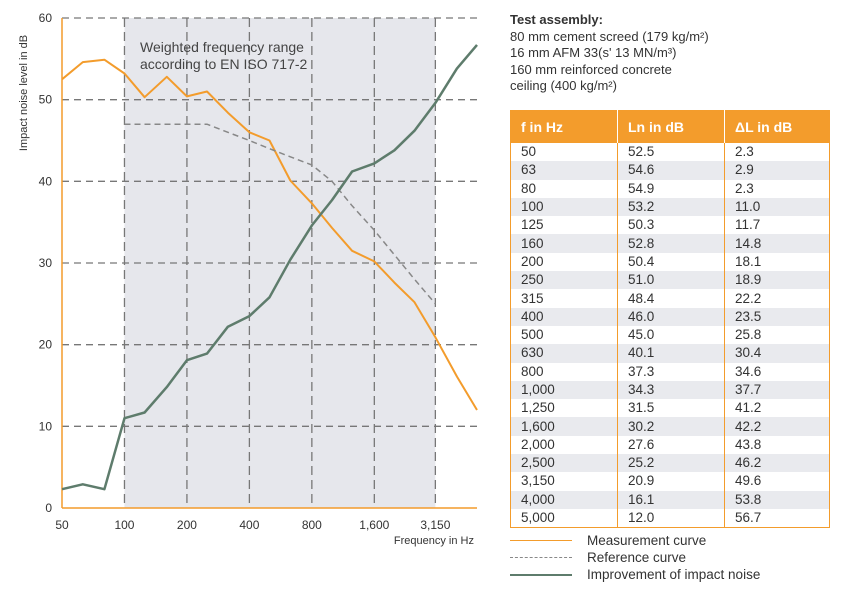  I want to click on cell-ln: 31.5, so click(671, 408).